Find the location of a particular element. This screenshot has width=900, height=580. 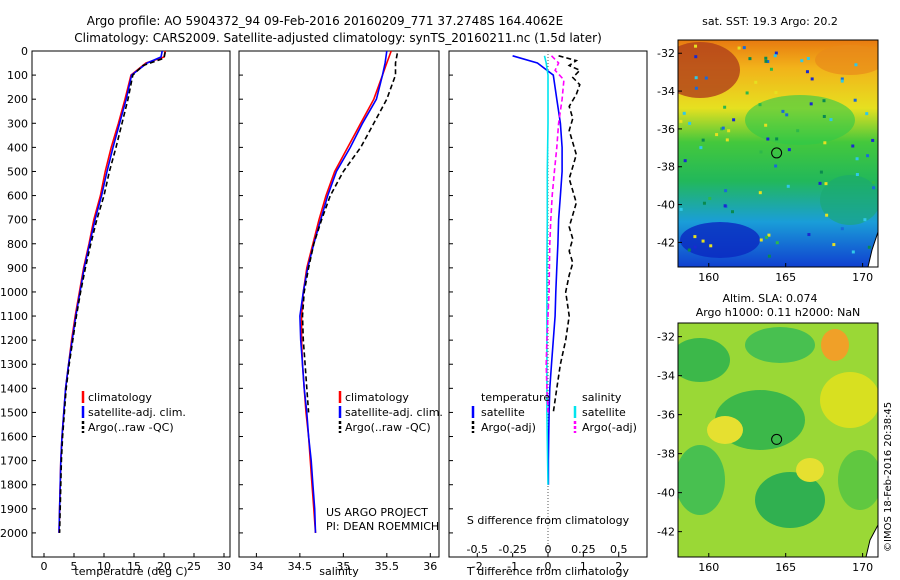

x-tick-label: 2 is located at coordinates (618, 566).